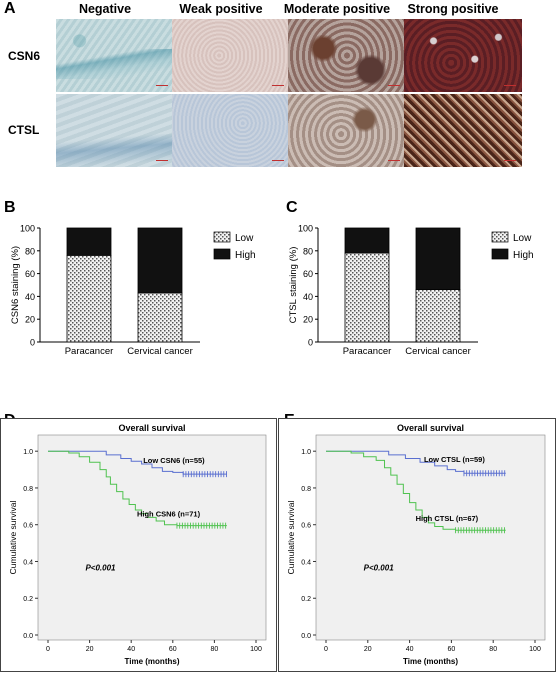 Image resolution: width=557 pixels, height=673 pixels. Describe the element at coordinates (231, 55) in the screenshot. I see `micrograph-csn6-weak` at that location.